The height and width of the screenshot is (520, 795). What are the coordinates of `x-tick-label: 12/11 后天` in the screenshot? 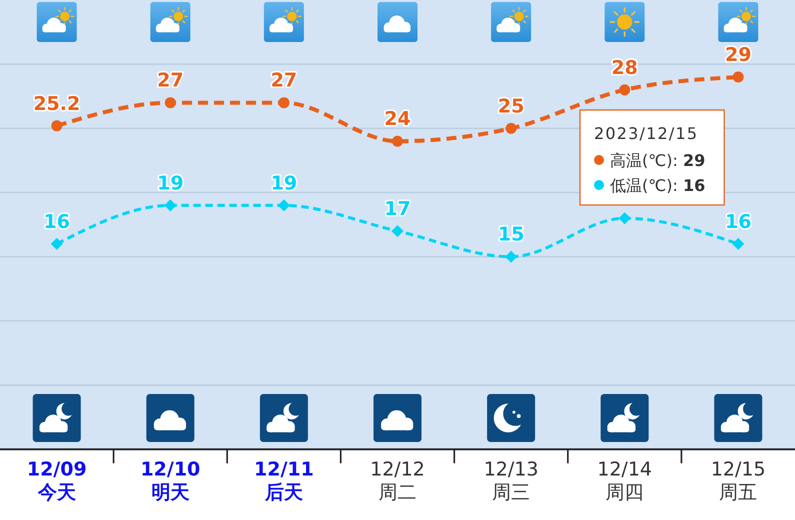 It's located at (284, 481).